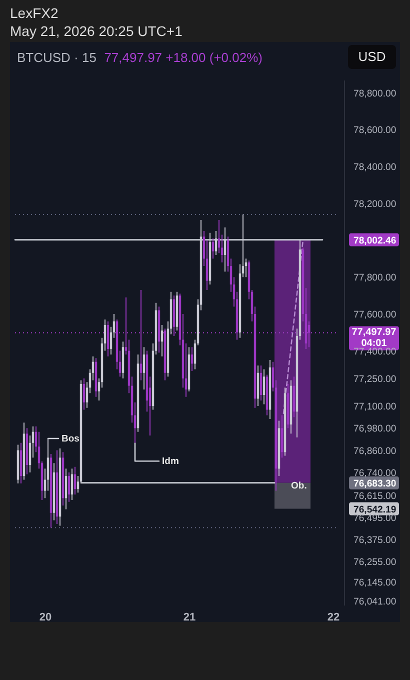 This screenshot has width=410, height=680. Describe the element at coordinates (375, 278) in the screenshot. I see `y-tick-label: 77,800.00` at that location.